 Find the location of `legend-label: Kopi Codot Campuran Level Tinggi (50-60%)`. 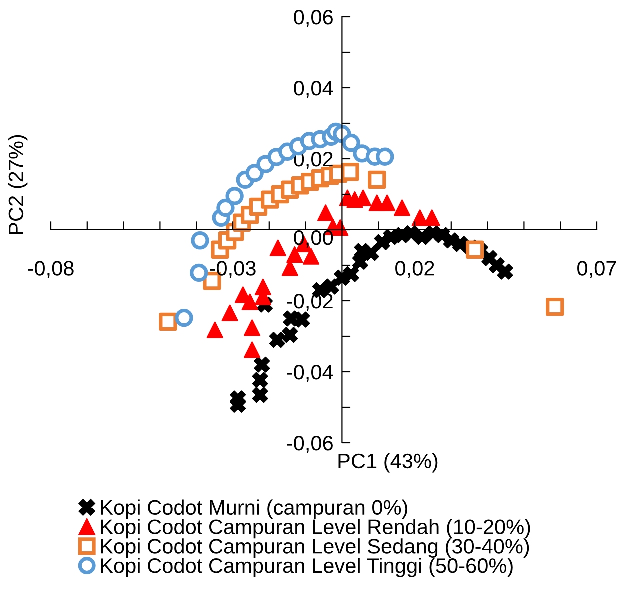

legend-label: Kopi Codot Campuran Level Tinggi (50-60%) is located at coordinates (307, 568).